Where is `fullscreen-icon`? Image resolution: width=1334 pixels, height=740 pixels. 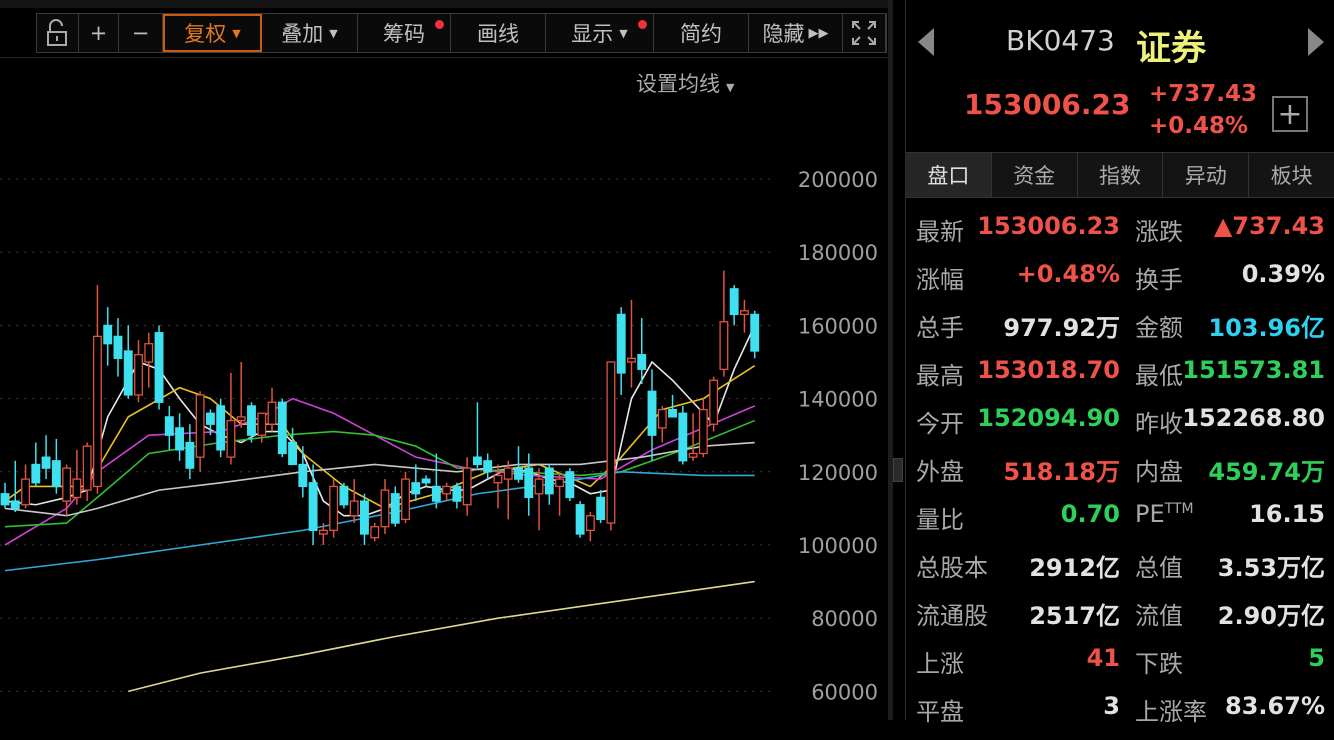
fullscreen-icon is located at coordinates (864, 33).